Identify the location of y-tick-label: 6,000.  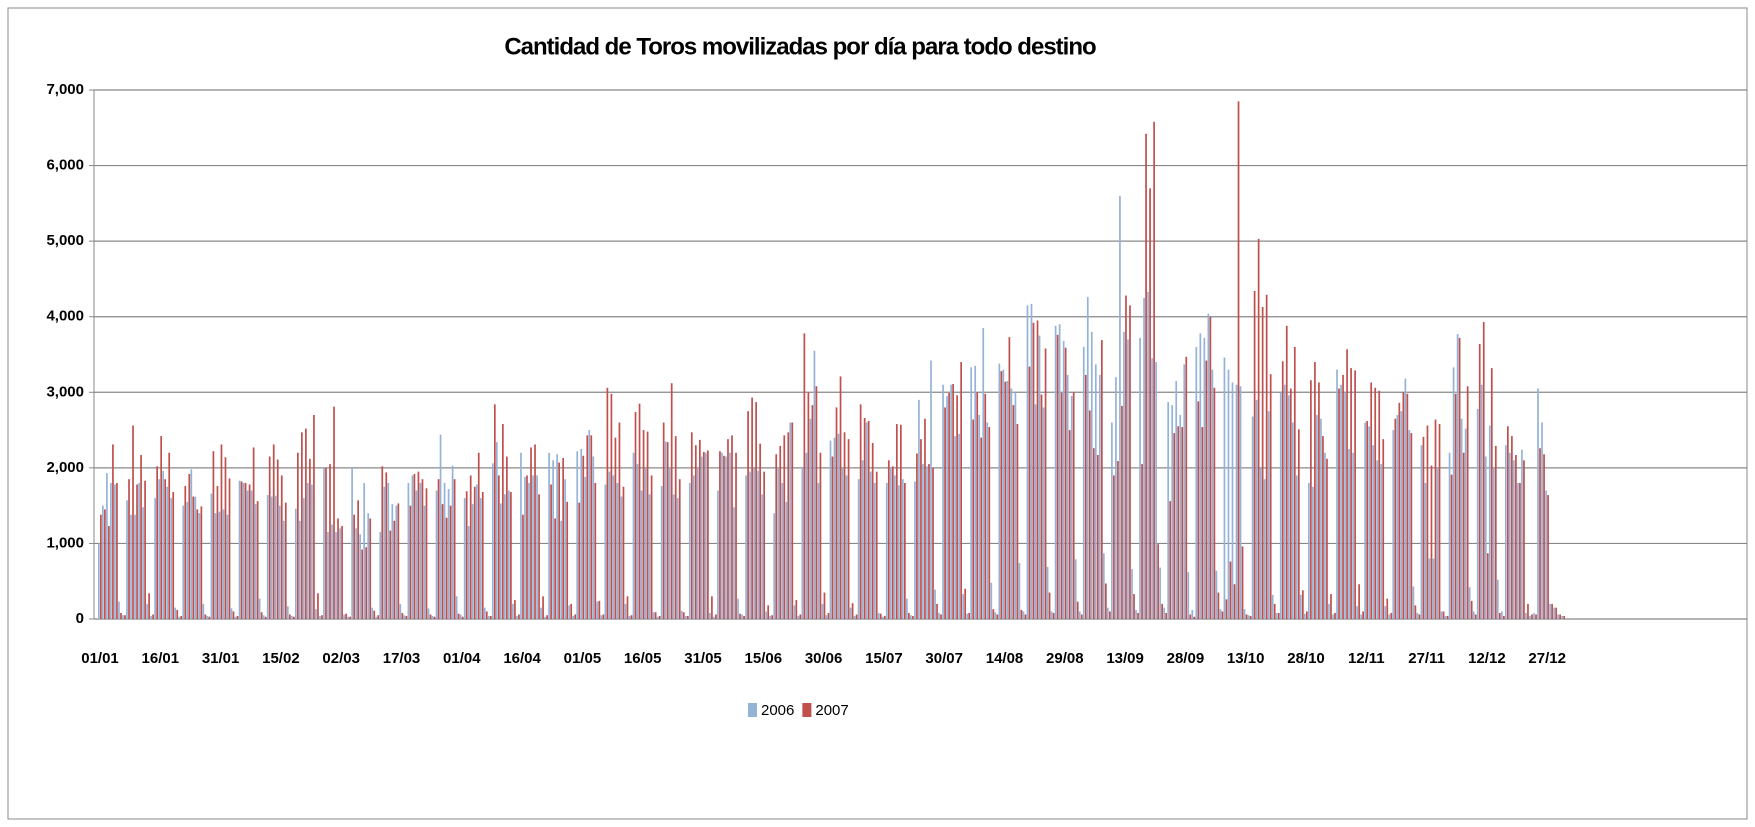
(65, 165).